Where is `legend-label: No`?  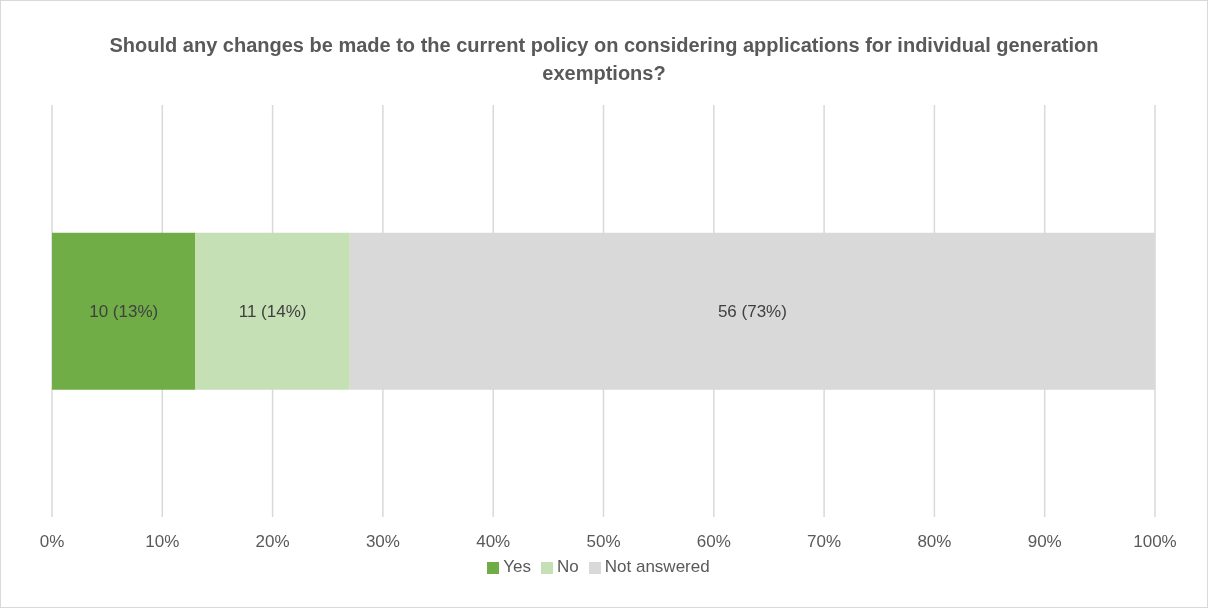
legend-label: No is located at coordinates (568, 566).